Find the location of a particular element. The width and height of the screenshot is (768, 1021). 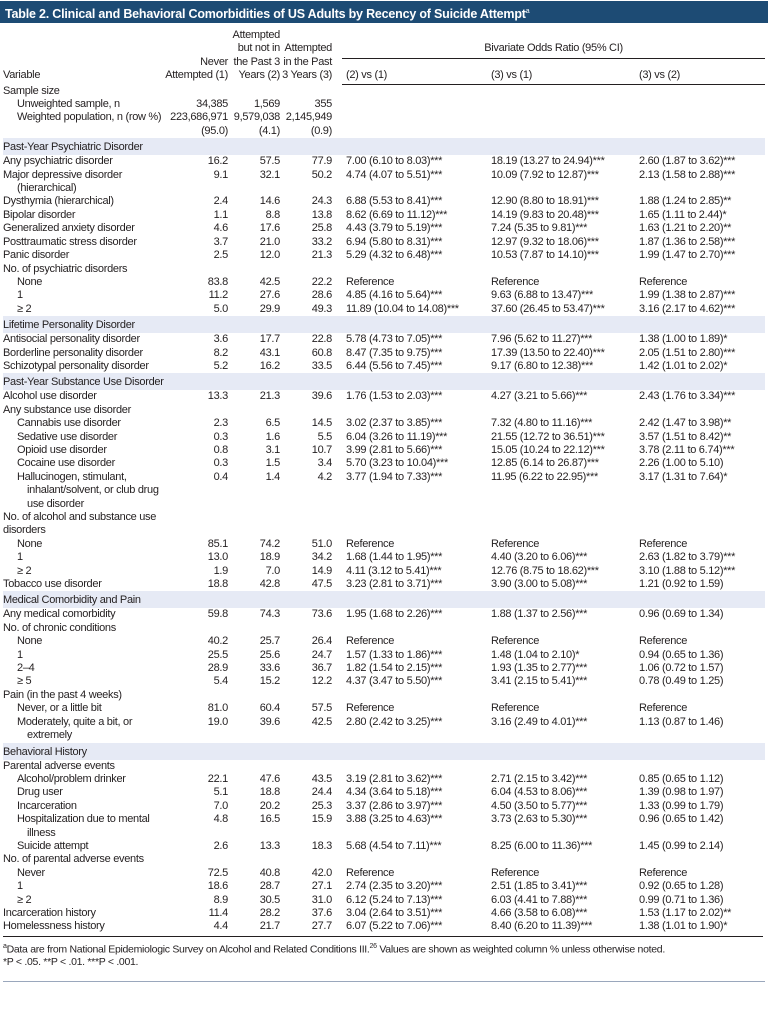

value-attempted-past-3y: 60.8 is located at coordinates (322, 352).